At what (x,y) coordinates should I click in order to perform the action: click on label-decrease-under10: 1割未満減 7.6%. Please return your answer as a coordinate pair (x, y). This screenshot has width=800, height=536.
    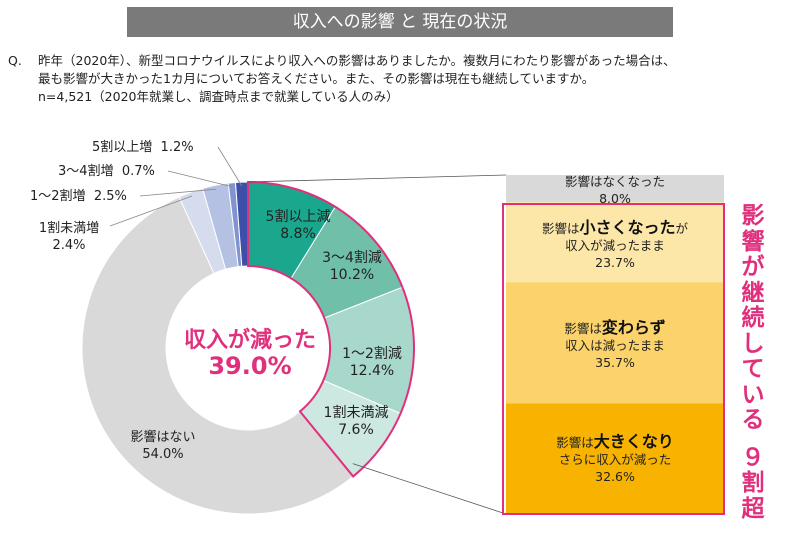
    Looking at the image, I should click on (356, 421).